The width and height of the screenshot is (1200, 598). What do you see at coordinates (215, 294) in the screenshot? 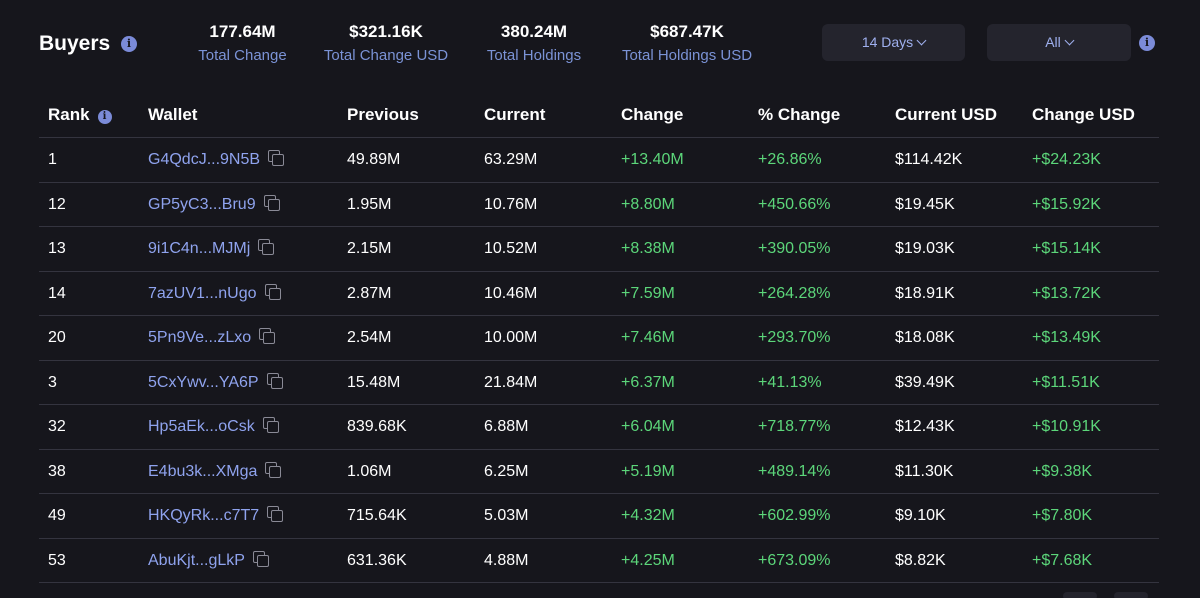
I see `wallet-link: 7azUV1...nUgo` at bounding box center [215, 294].